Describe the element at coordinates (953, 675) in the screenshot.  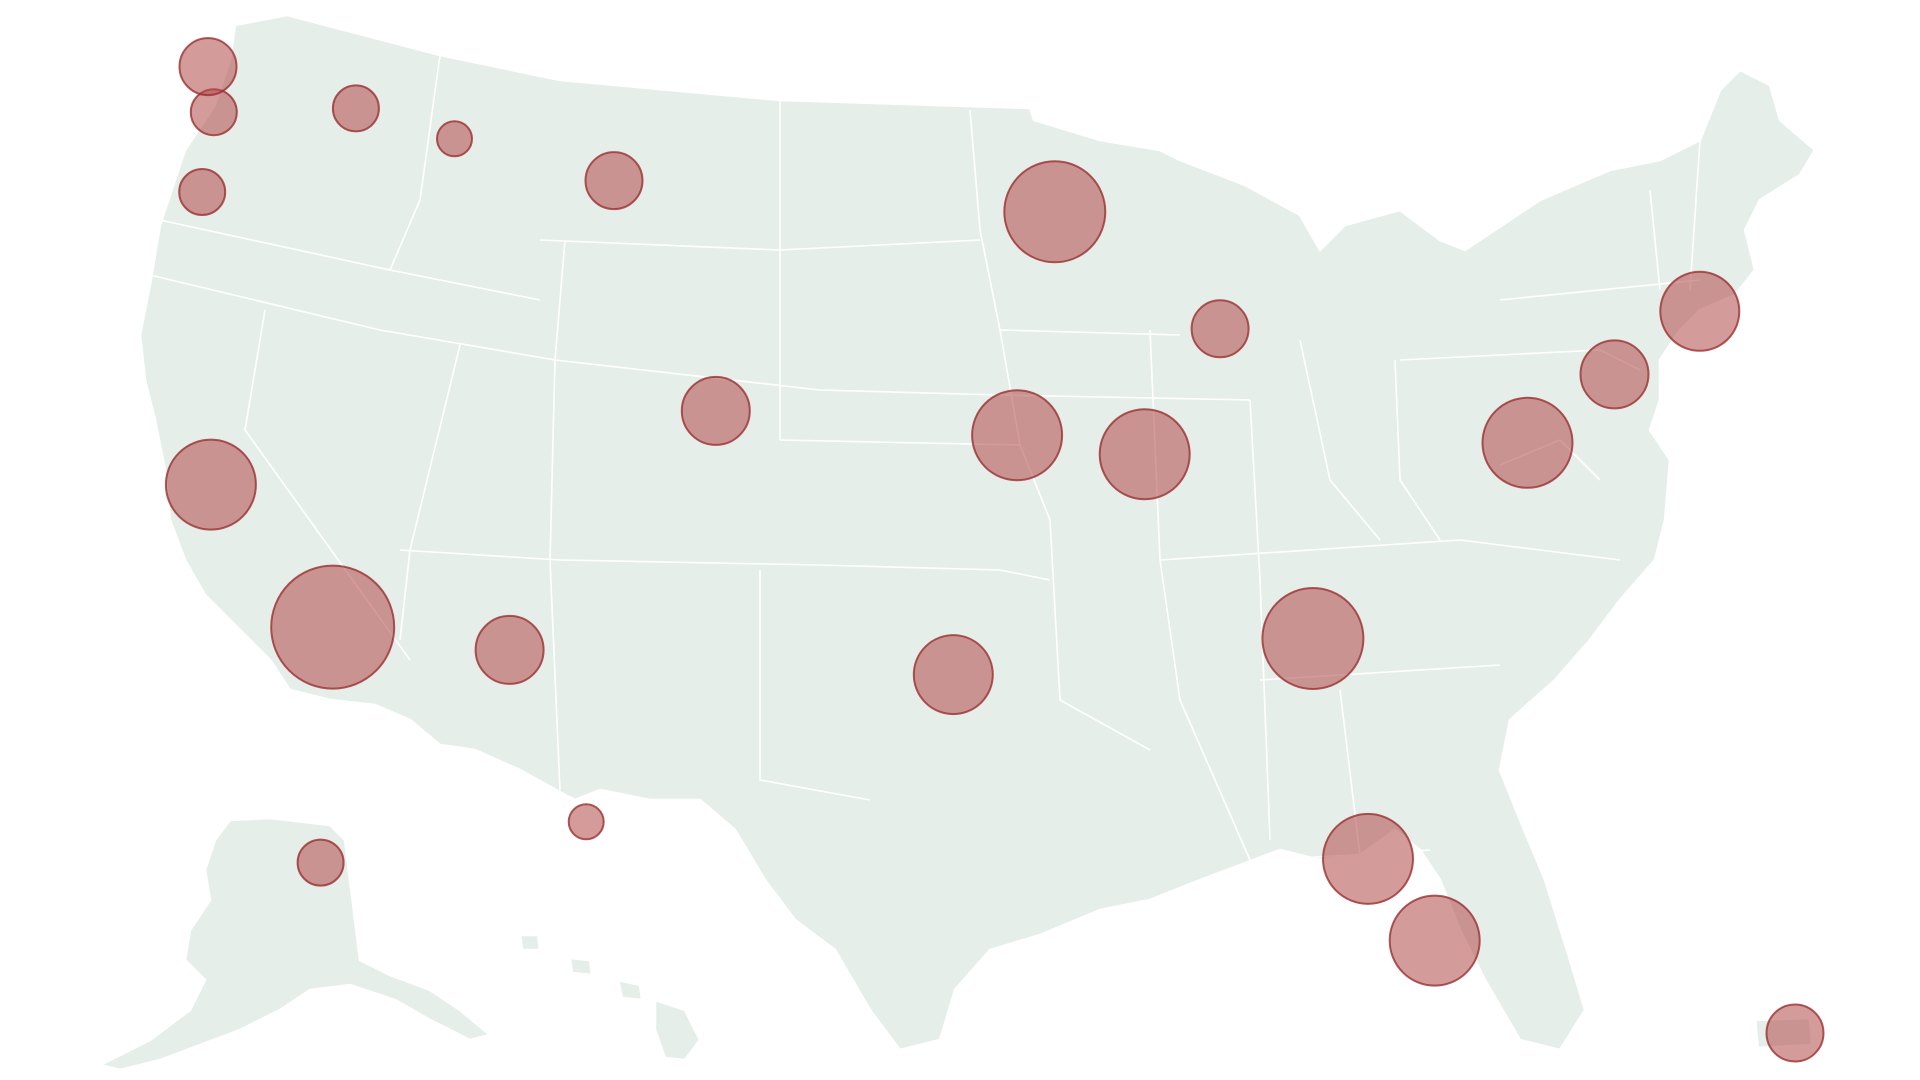
I see `location-bubble-dallas` at that location.